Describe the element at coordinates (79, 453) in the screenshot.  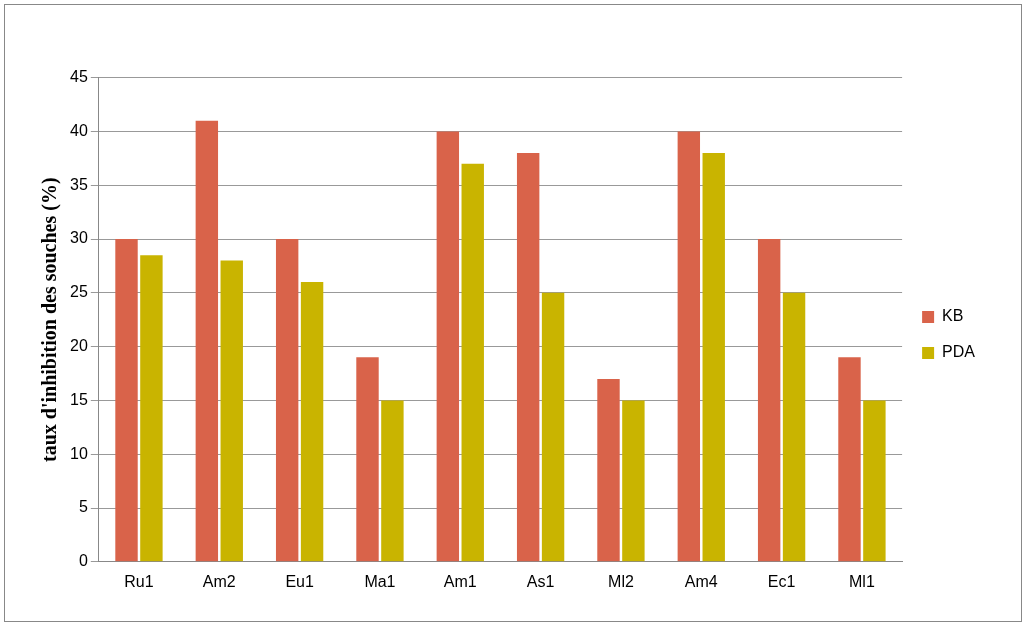
I see `y-tick-label: 10` at that location.